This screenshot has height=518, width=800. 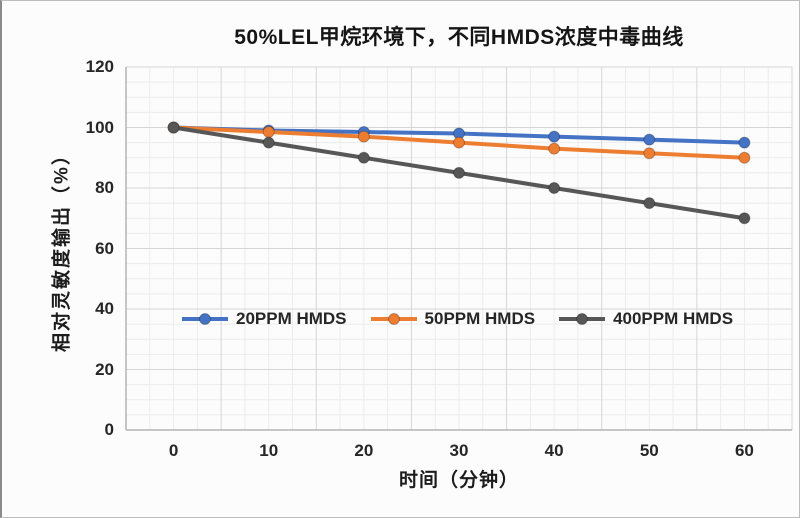 What do you see at coordinates (480, 318) in the screenshot?
I see `legend-label: 50PPM HMDS` at bounding box center [480, 318].